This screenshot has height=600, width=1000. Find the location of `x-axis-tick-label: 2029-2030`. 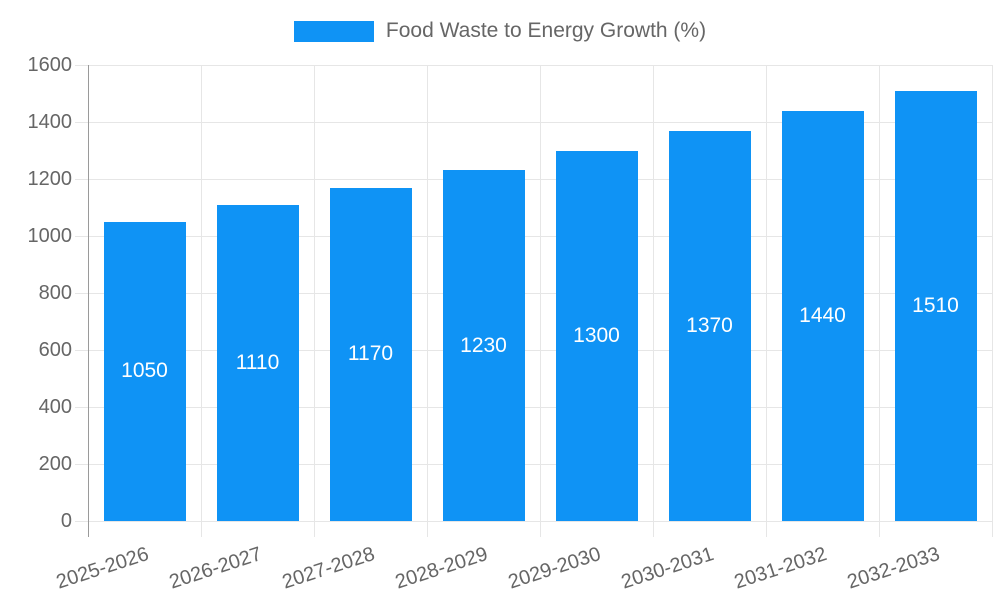

x-axis-tick-label: 2029-2030 is located at coordinates (554, 568).